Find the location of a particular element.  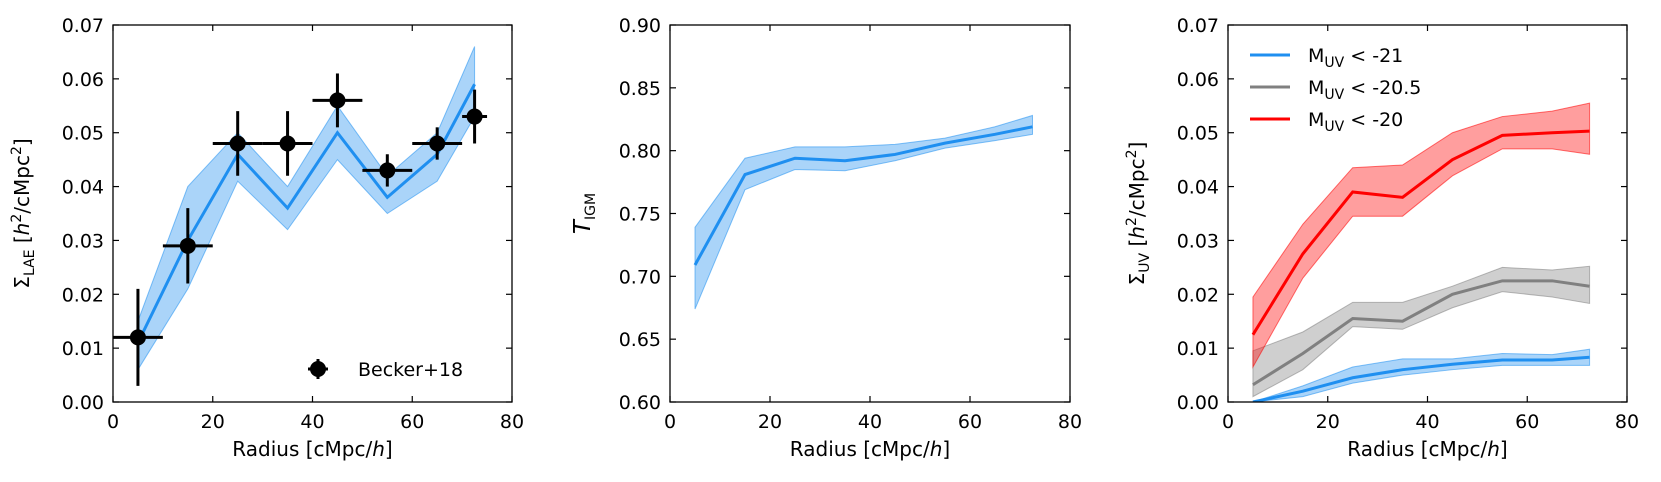

panel-1-y-axis-label: ΣLAE [h2/cMpc2] is located at coordinates (23, 213).